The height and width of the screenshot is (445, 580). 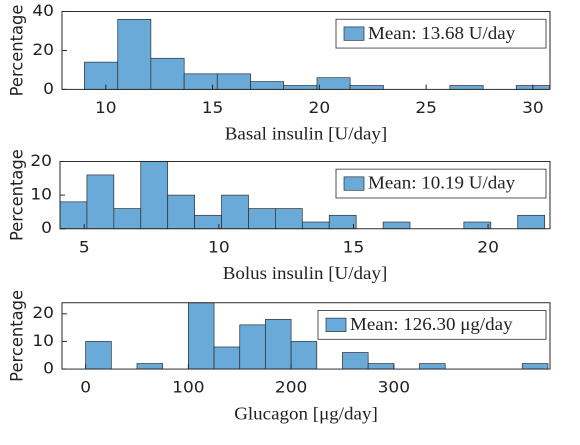 I want to click on x-axis-label: Bolus insulin [U/day], so click(x=305, y=273).